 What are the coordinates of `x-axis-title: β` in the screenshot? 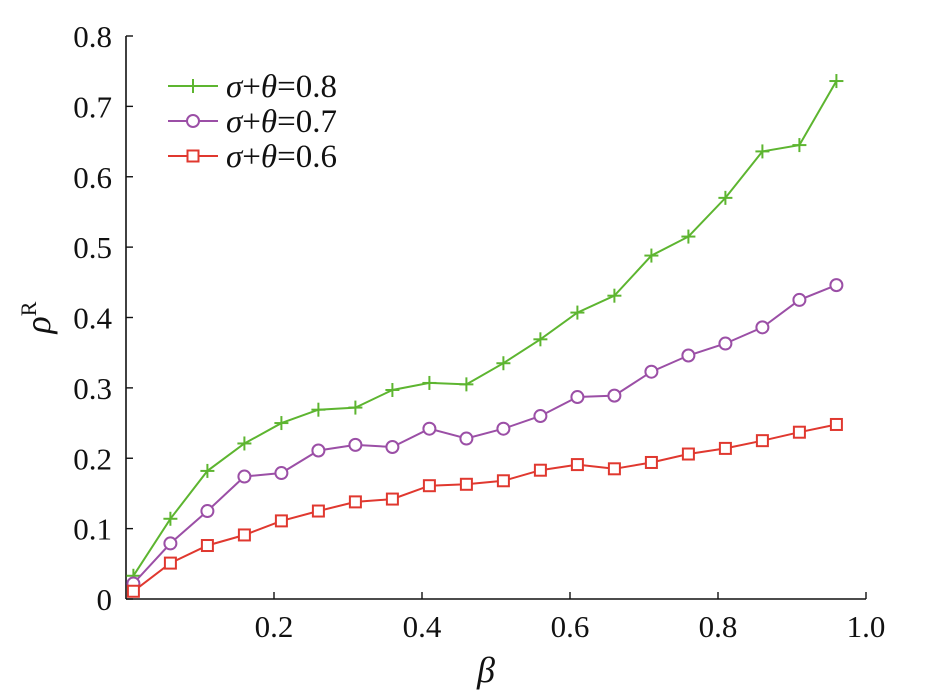 It's located at (485, 670).